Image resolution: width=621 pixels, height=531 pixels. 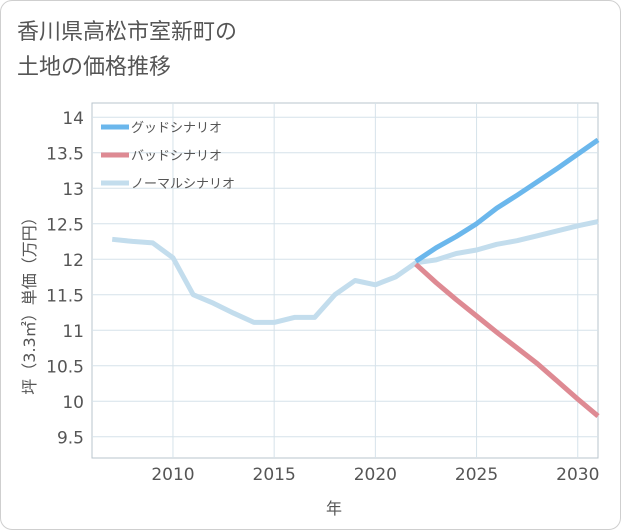 I want to click on y-tick-label: 9.5, so click(x=70, y=439).